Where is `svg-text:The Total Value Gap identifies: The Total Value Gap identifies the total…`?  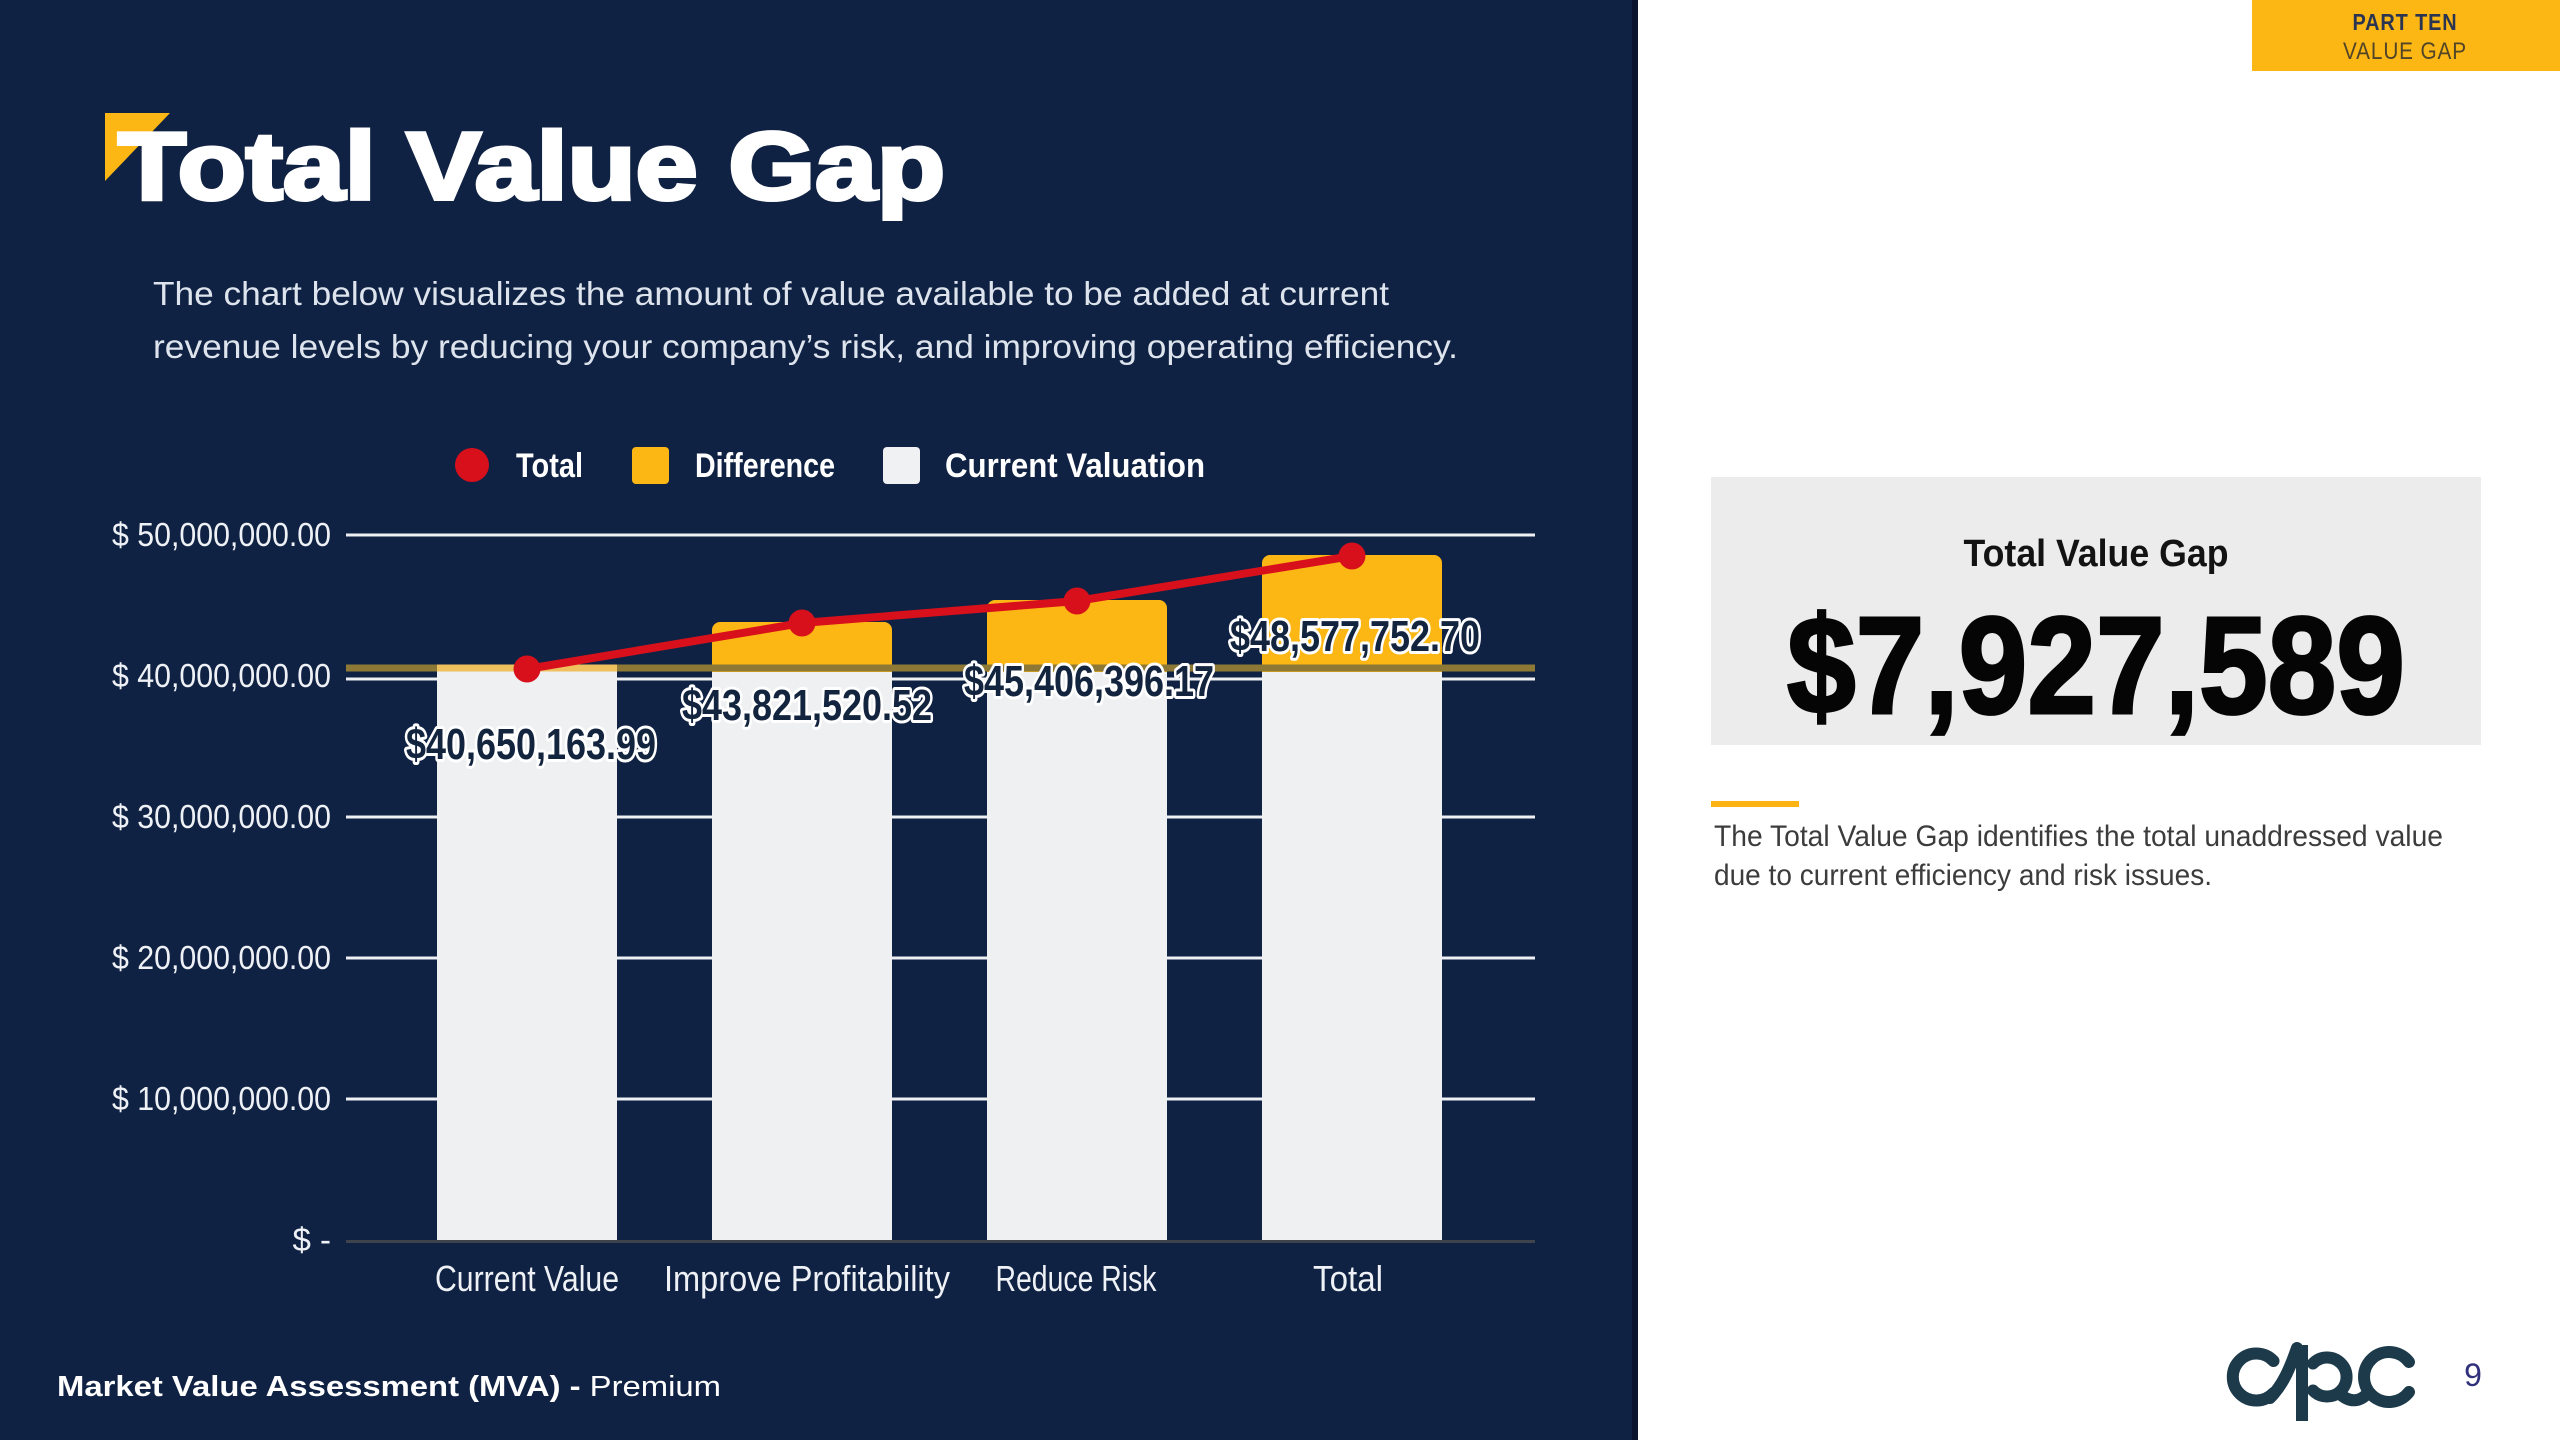 svg-text:The Total Value Gap identifies: The Total Value Gap identifies the total… is located at coordinates (2078, 836).